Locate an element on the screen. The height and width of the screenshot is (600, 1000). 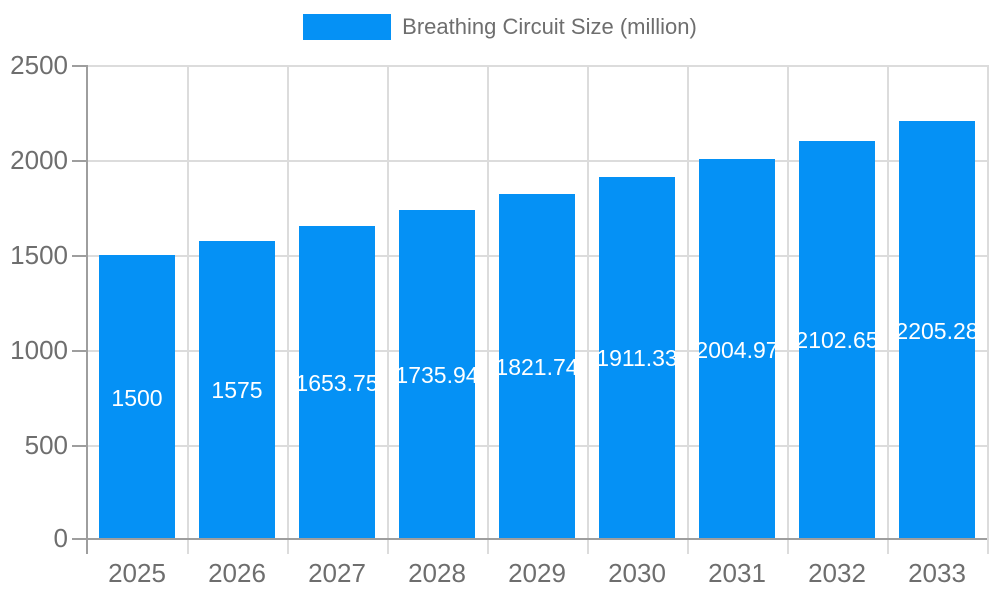
x-tick-label: 2030 is located at coordinates (637, 573).